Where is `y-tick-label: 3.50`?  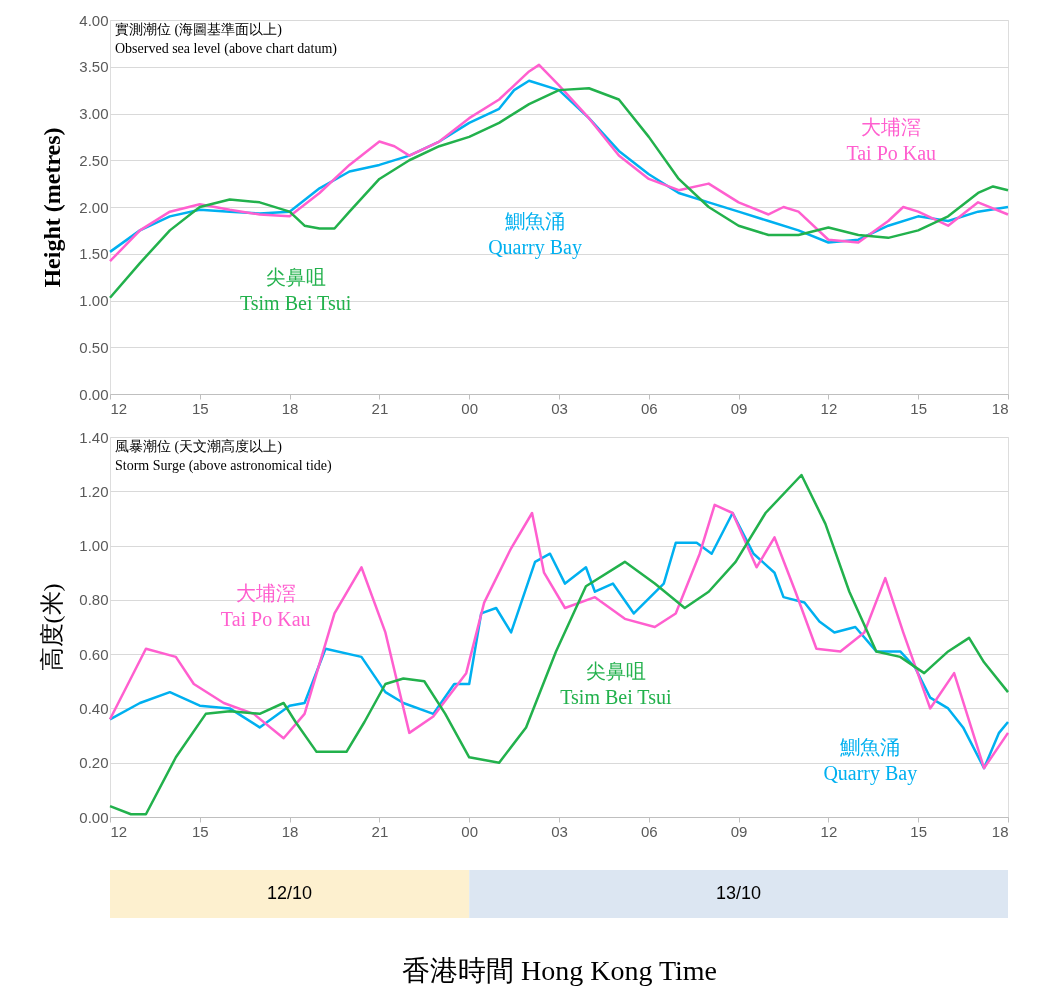
y-tick-label: 3.50 is located at coordinates (94, 67).